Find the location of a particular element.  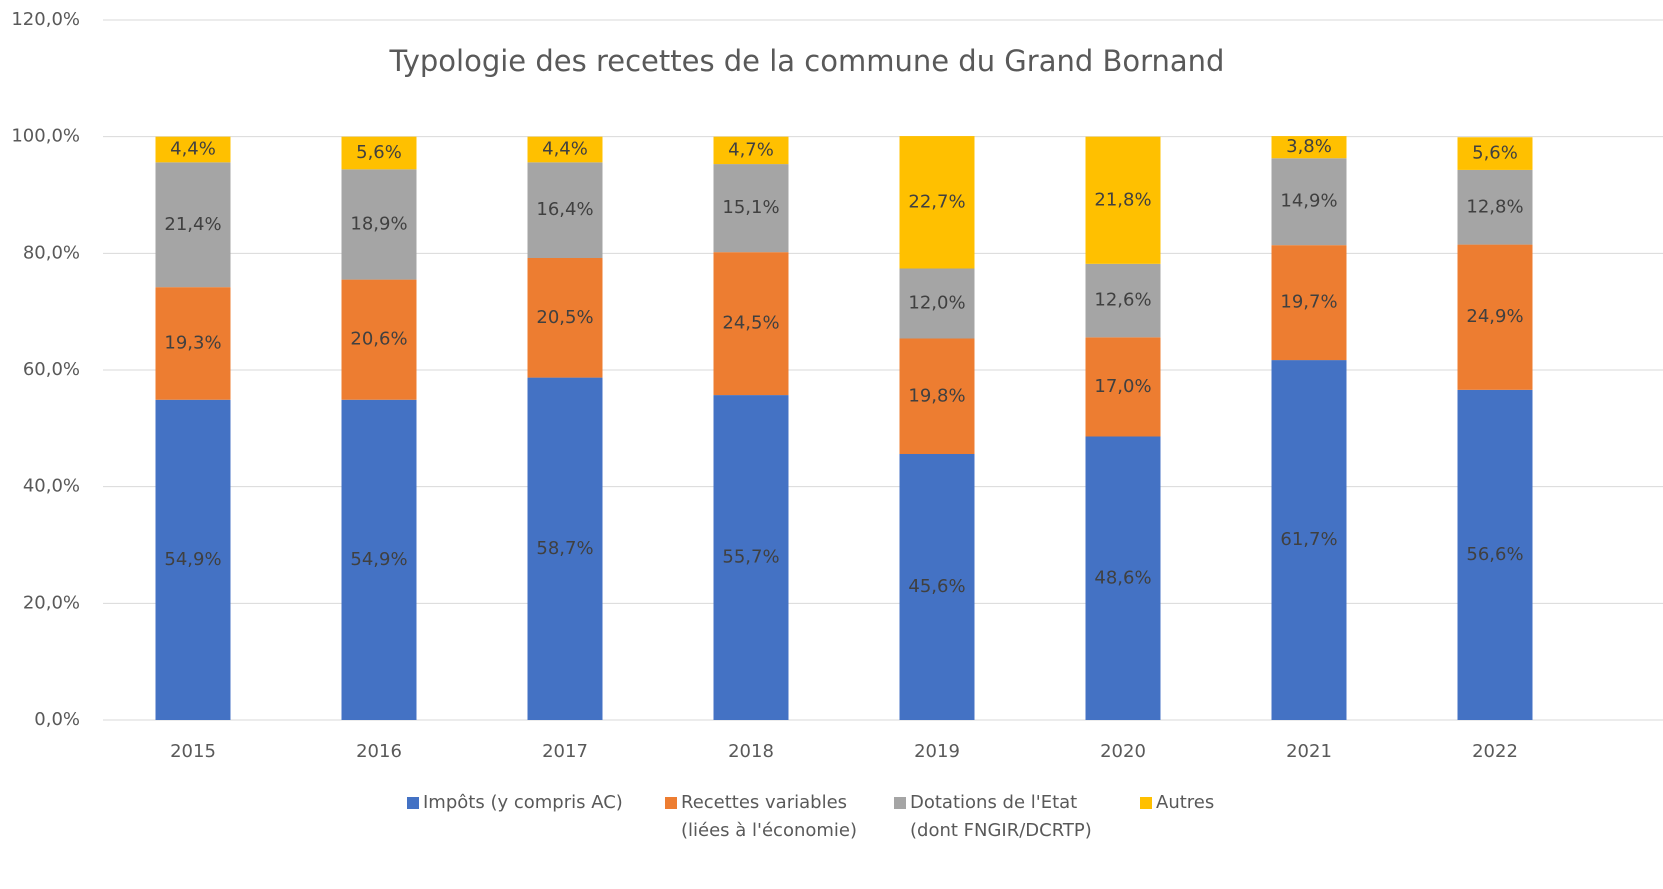

x-tick-label: 2016 is located at coordinates (379, 751).